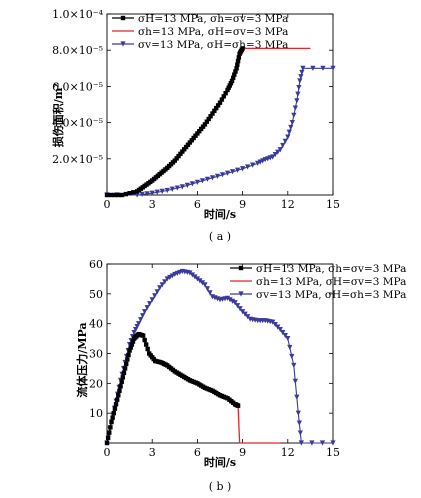  Describe the element at coordinates (96, 354) in the screenshot. I see `y-tick-label: 30` at that location.